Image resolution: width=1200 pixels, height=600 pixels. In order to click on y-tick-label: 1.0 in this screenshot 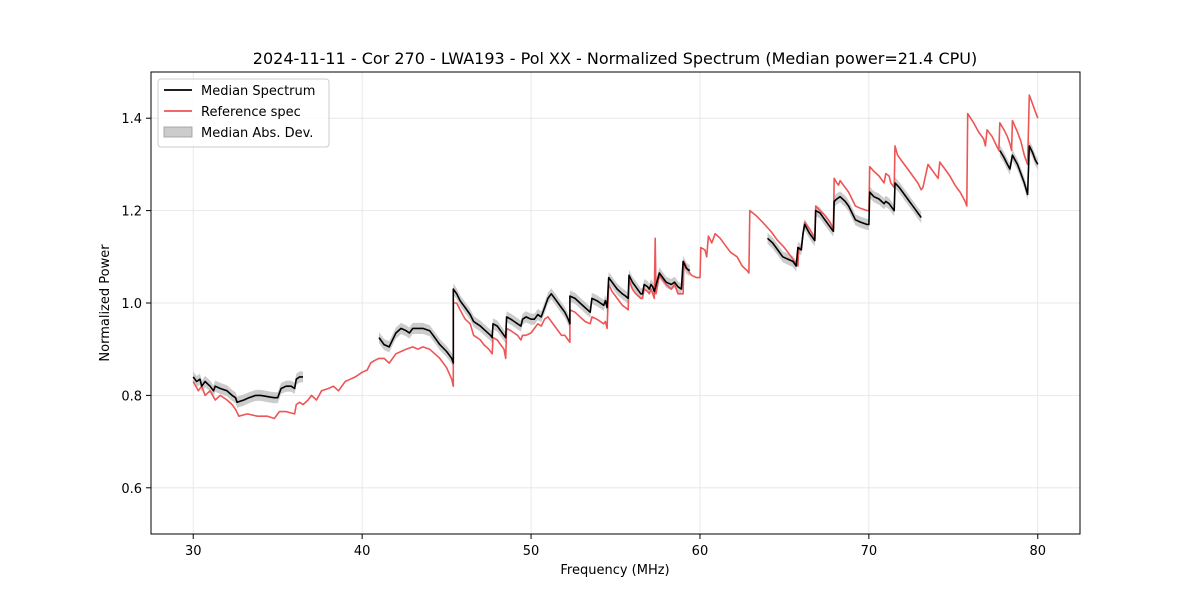, I will do `click(131, 304)`.